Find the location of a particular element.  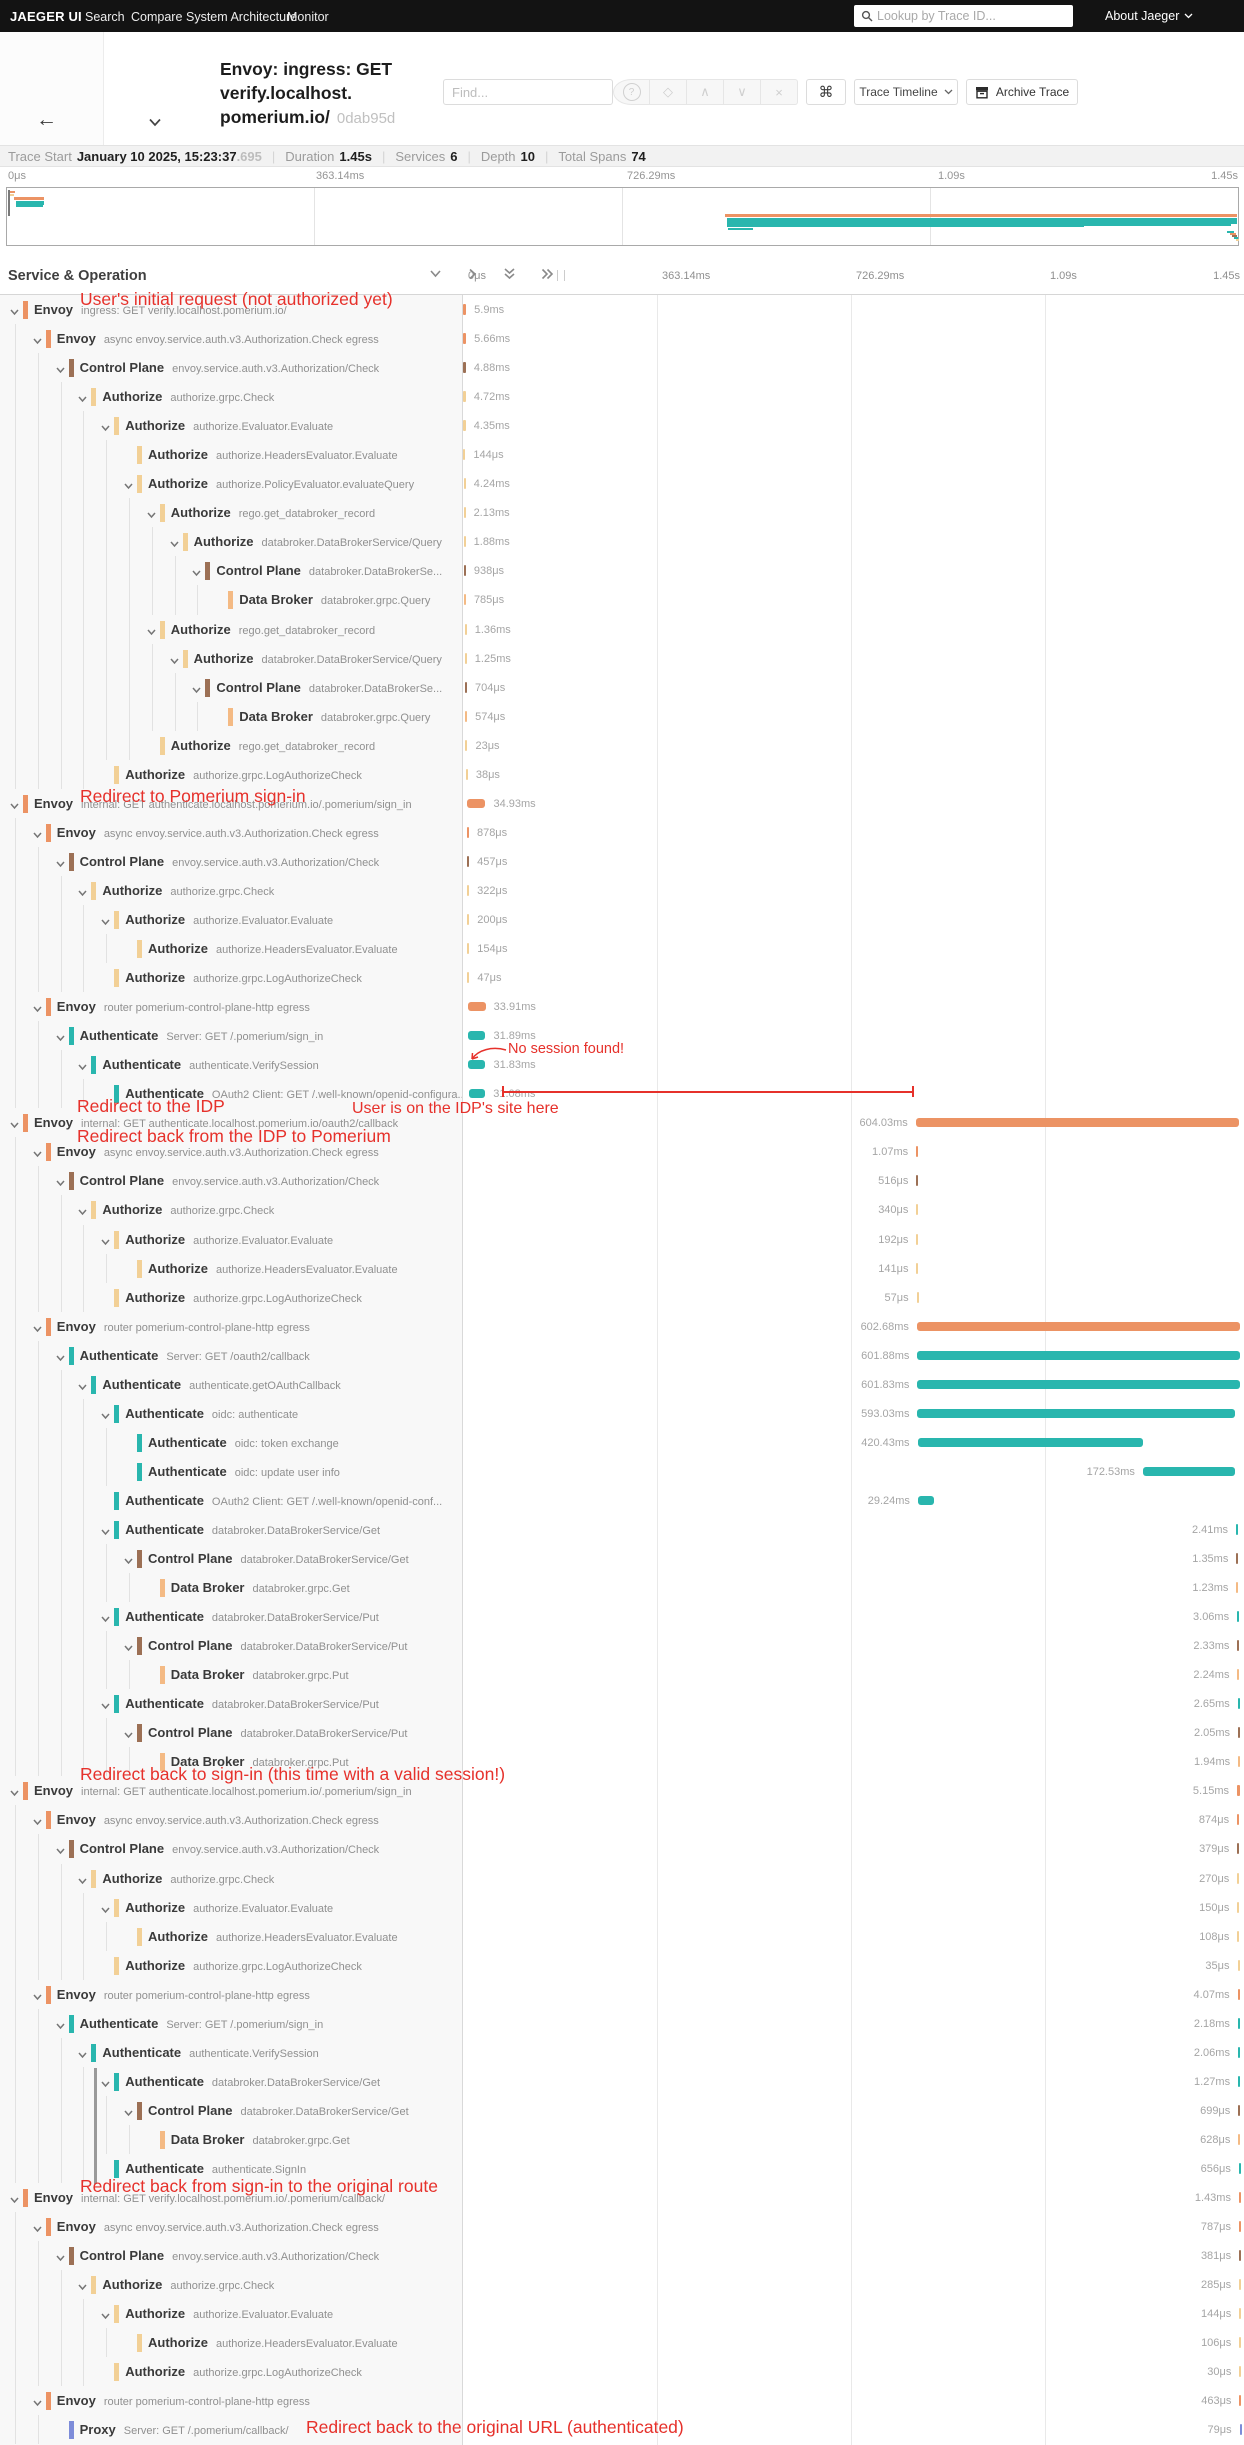

expand-one-icon is located at coordinates (472, 276).